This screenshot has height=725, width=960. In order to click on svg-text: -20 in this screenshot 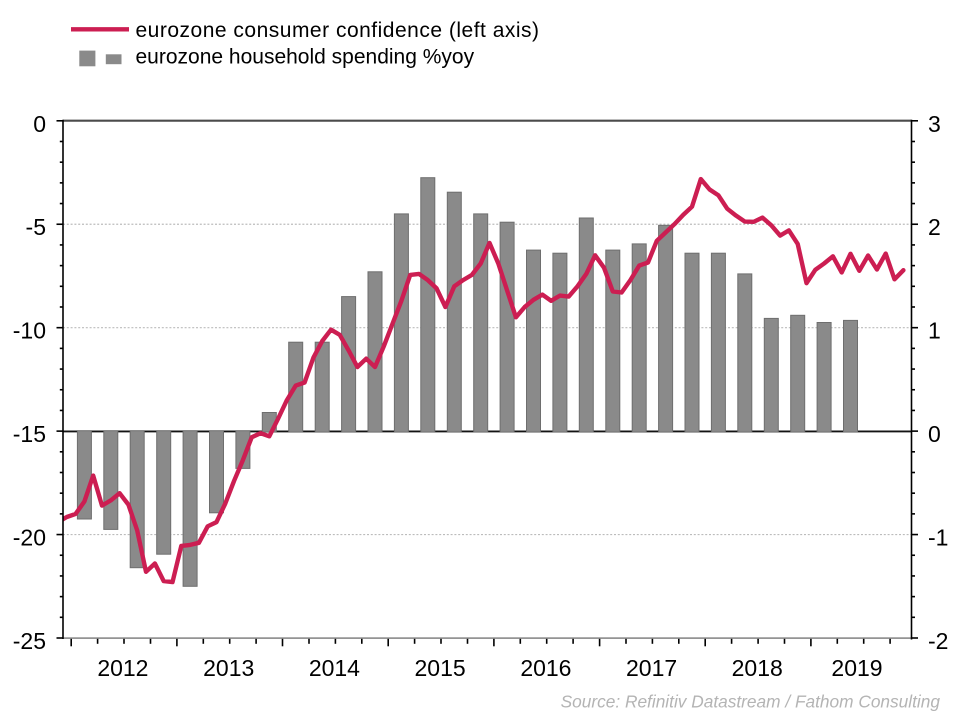, I will do `click(29, 538)`.